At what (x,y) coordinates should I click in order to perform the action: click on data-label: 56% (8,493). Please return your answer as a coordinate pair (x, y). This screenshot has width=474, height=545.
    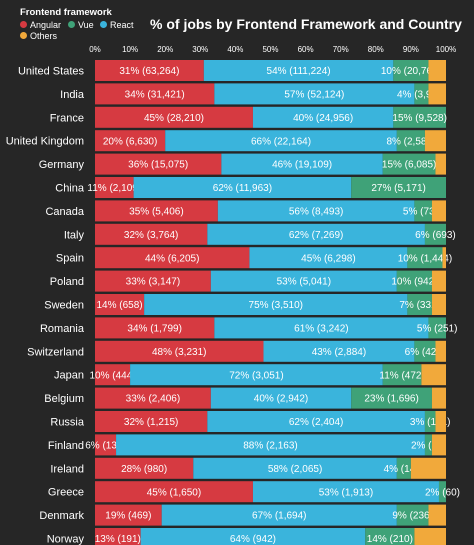
    Looking at the image, I should click on (316, 212).